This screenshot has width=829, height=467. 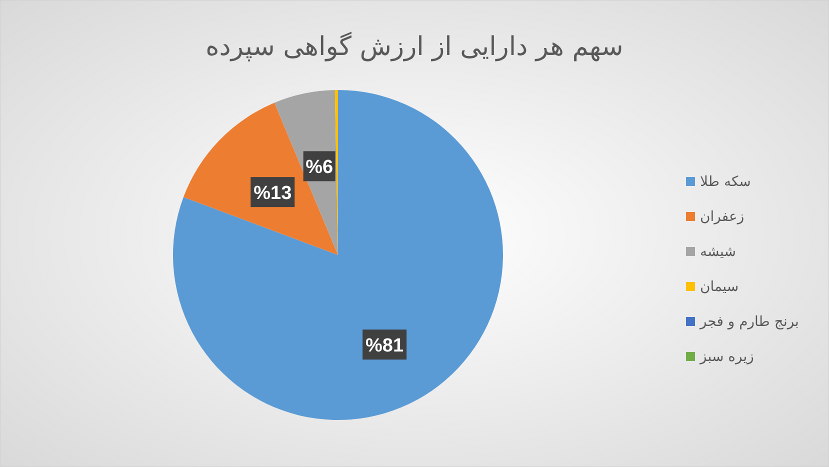 What do you see at coordinates (722, 217) in the screenshot?
I see `legend-label: زعفران` at bounding box center [722, 217].